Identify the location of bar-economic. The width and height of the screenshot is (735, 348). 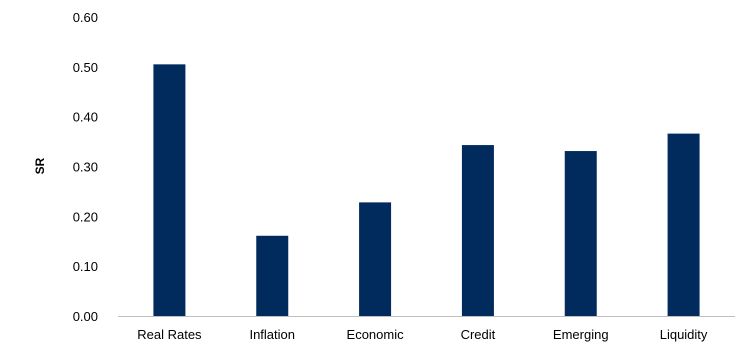
(375, 259).